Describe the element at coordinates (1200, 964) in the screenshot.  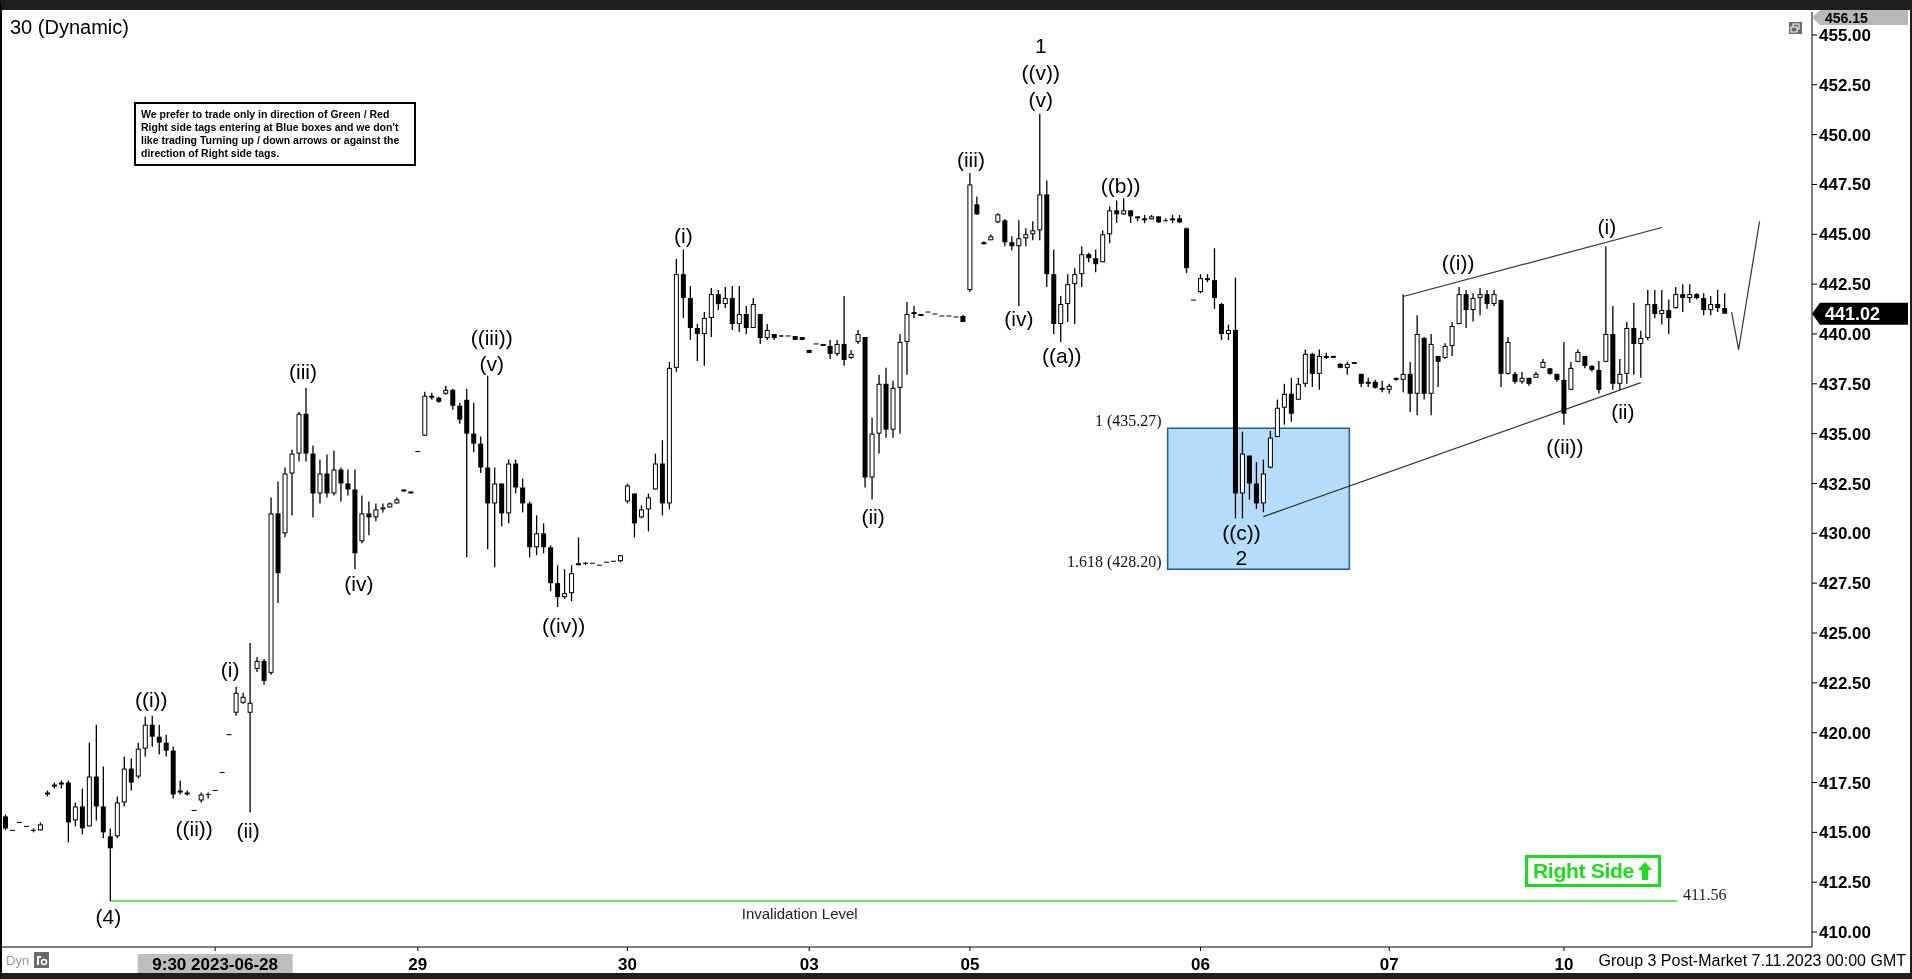
I see `x-tick-label: 06` at that location.